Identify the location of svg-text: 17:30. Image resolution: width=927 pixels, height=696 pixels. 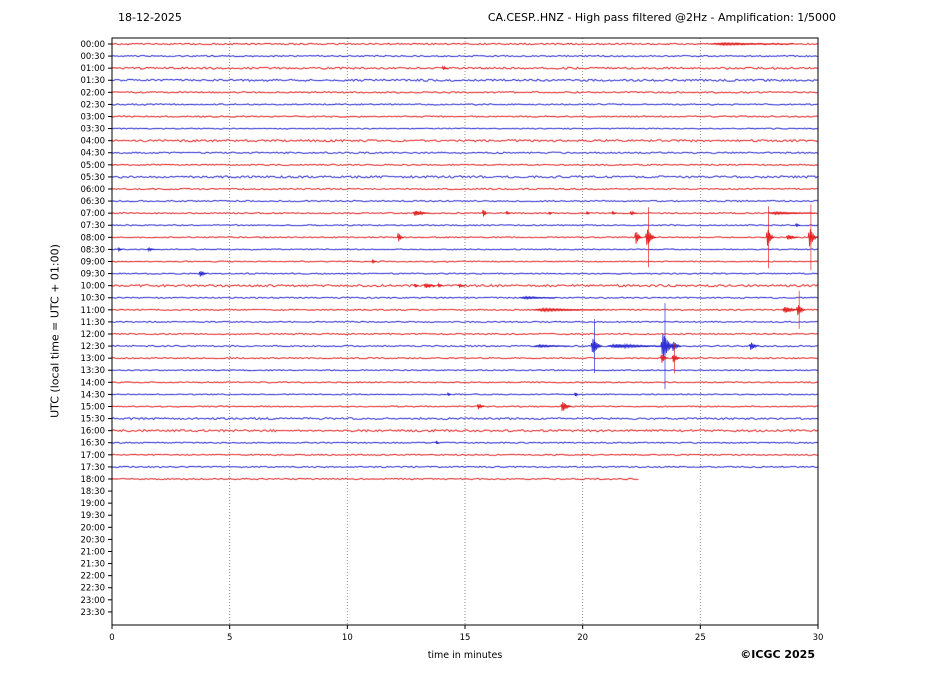
(93, 468).